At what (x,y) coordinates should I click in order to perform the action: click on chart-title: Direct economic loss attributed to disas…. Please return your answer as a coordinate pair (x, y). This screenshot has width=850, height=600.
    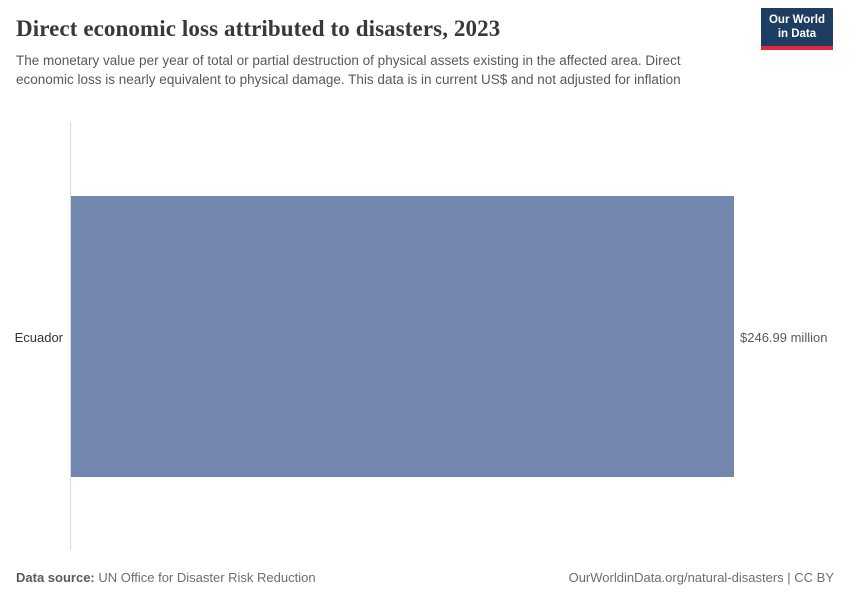
    Looking at the image, I should click on (258, 28).